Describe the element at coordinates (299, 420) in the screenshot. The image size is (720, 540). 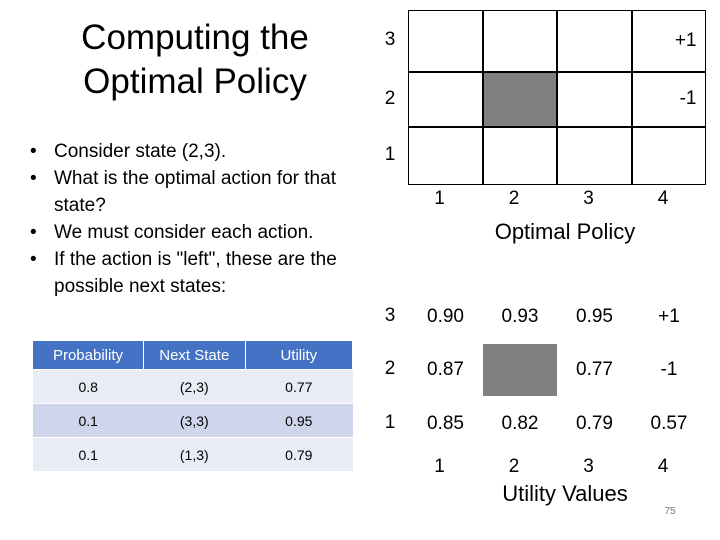
I see `table-cell: 0.95` at that location.